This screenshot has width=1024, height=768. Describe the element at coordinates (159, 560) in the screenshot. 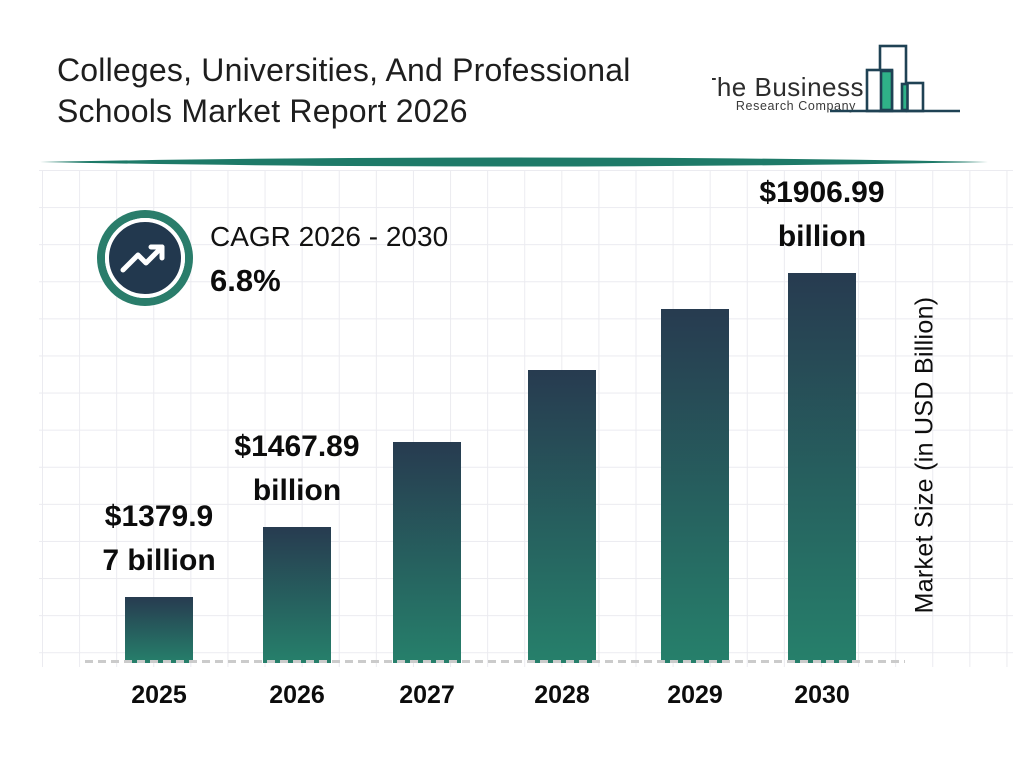

I see `bar-value-label-line: 7 billion` at that location.